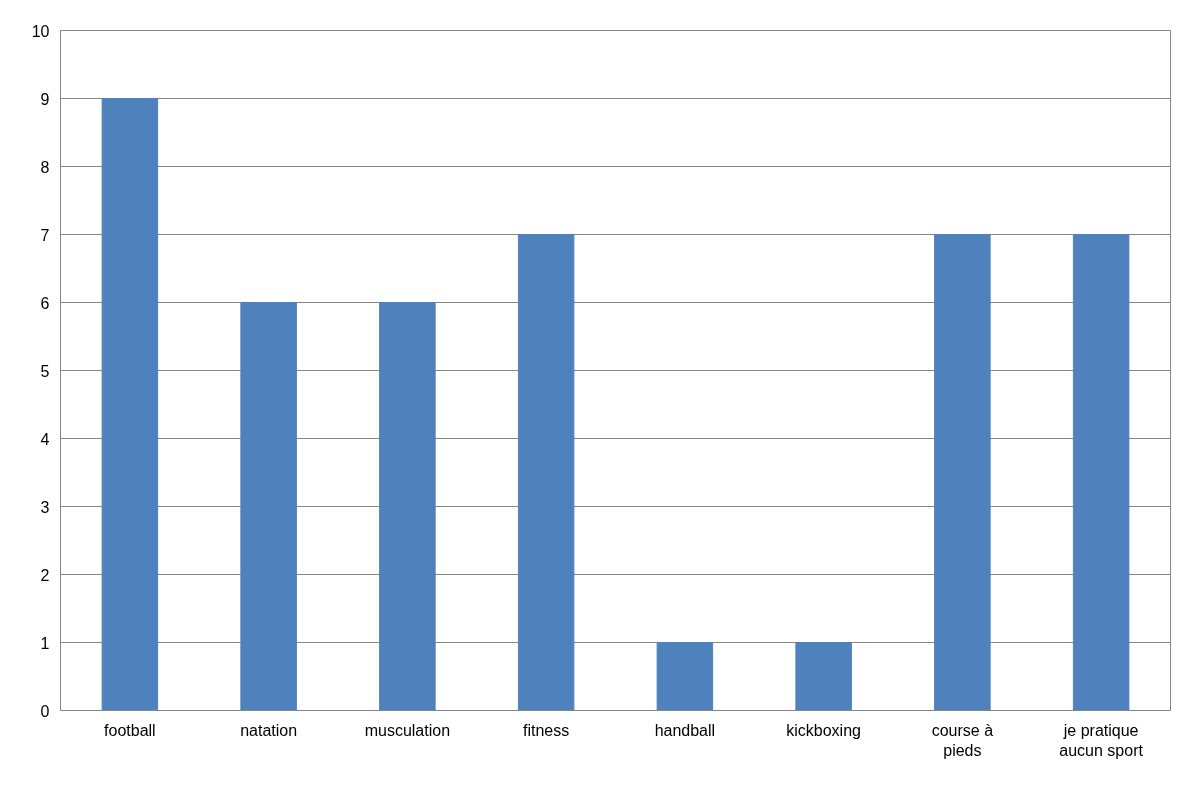  What do you see at coordinates (269, 730) in the screenshot?
I see `x-tick-label: natation` at bounding box center [269, 730].